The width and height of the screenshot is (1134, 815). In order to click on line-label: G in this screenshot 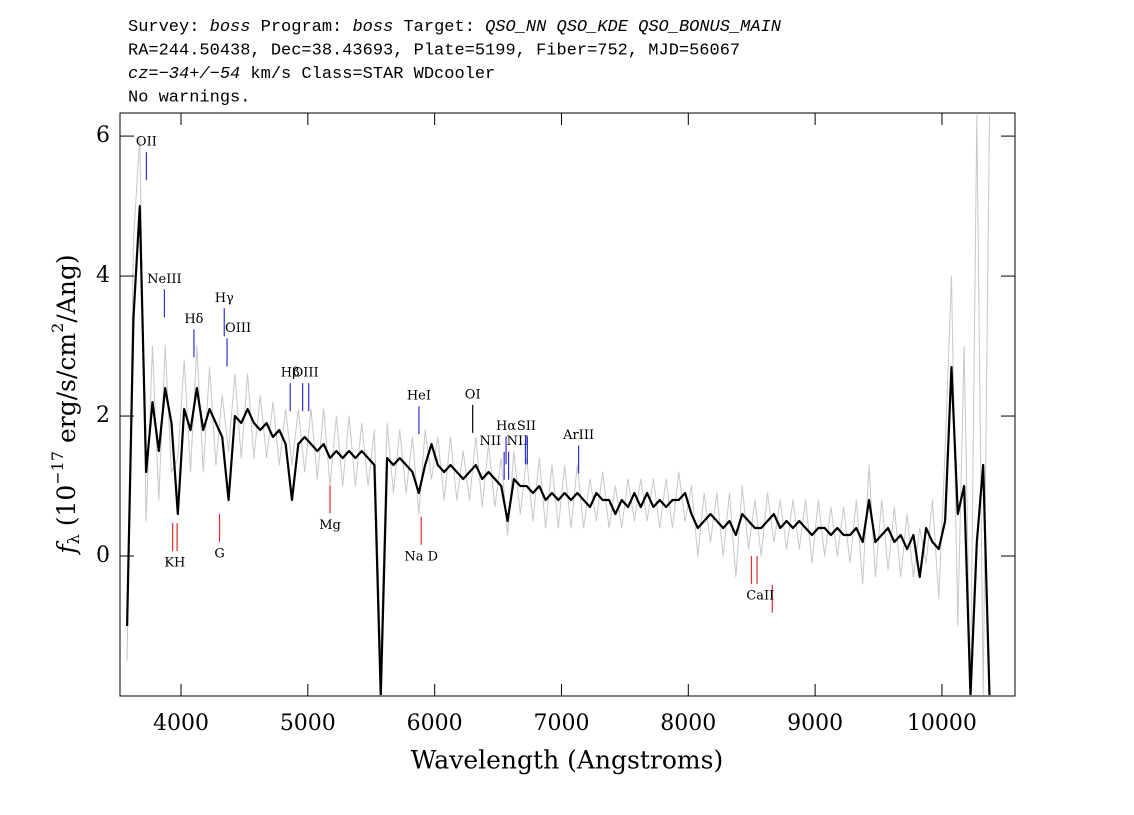, I will do `click(219, 554)`.